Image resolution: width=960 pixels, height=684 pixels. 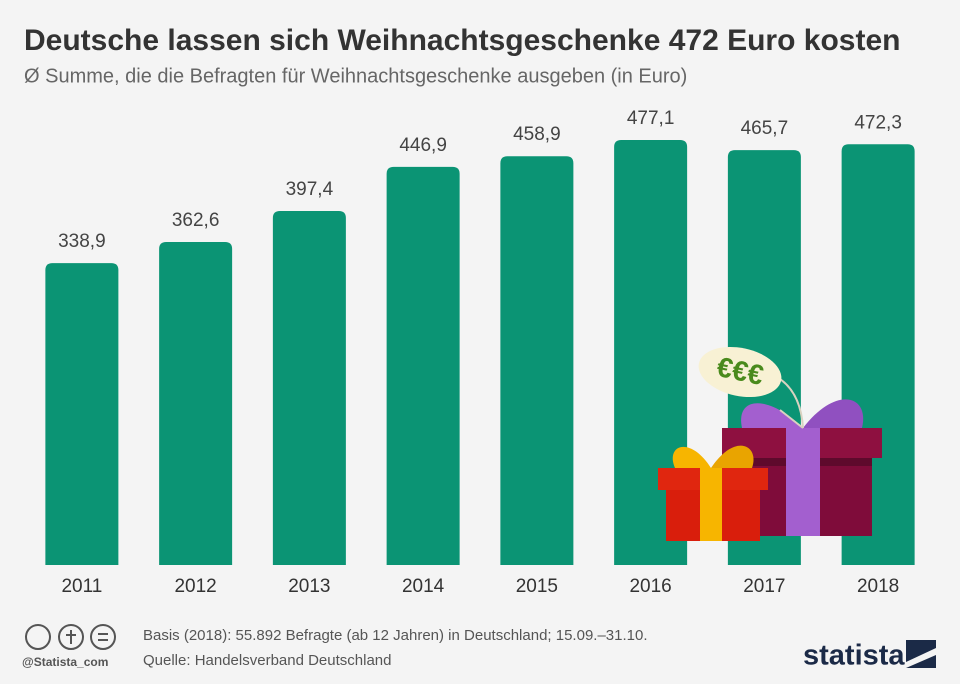 I want to click on source: Quelle: Handelsverband Deutschland, so click(x=267, y=660).